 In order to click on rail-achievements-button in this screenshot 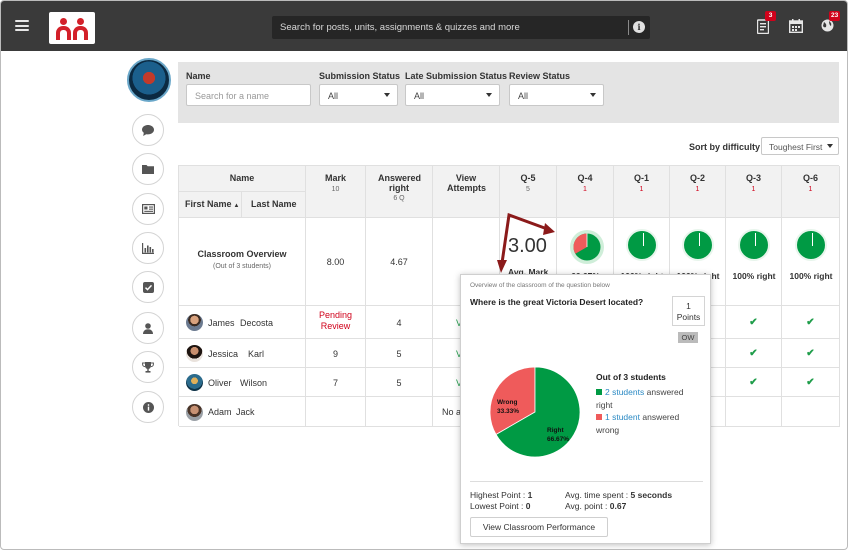, I will do `click(148, 367)`.